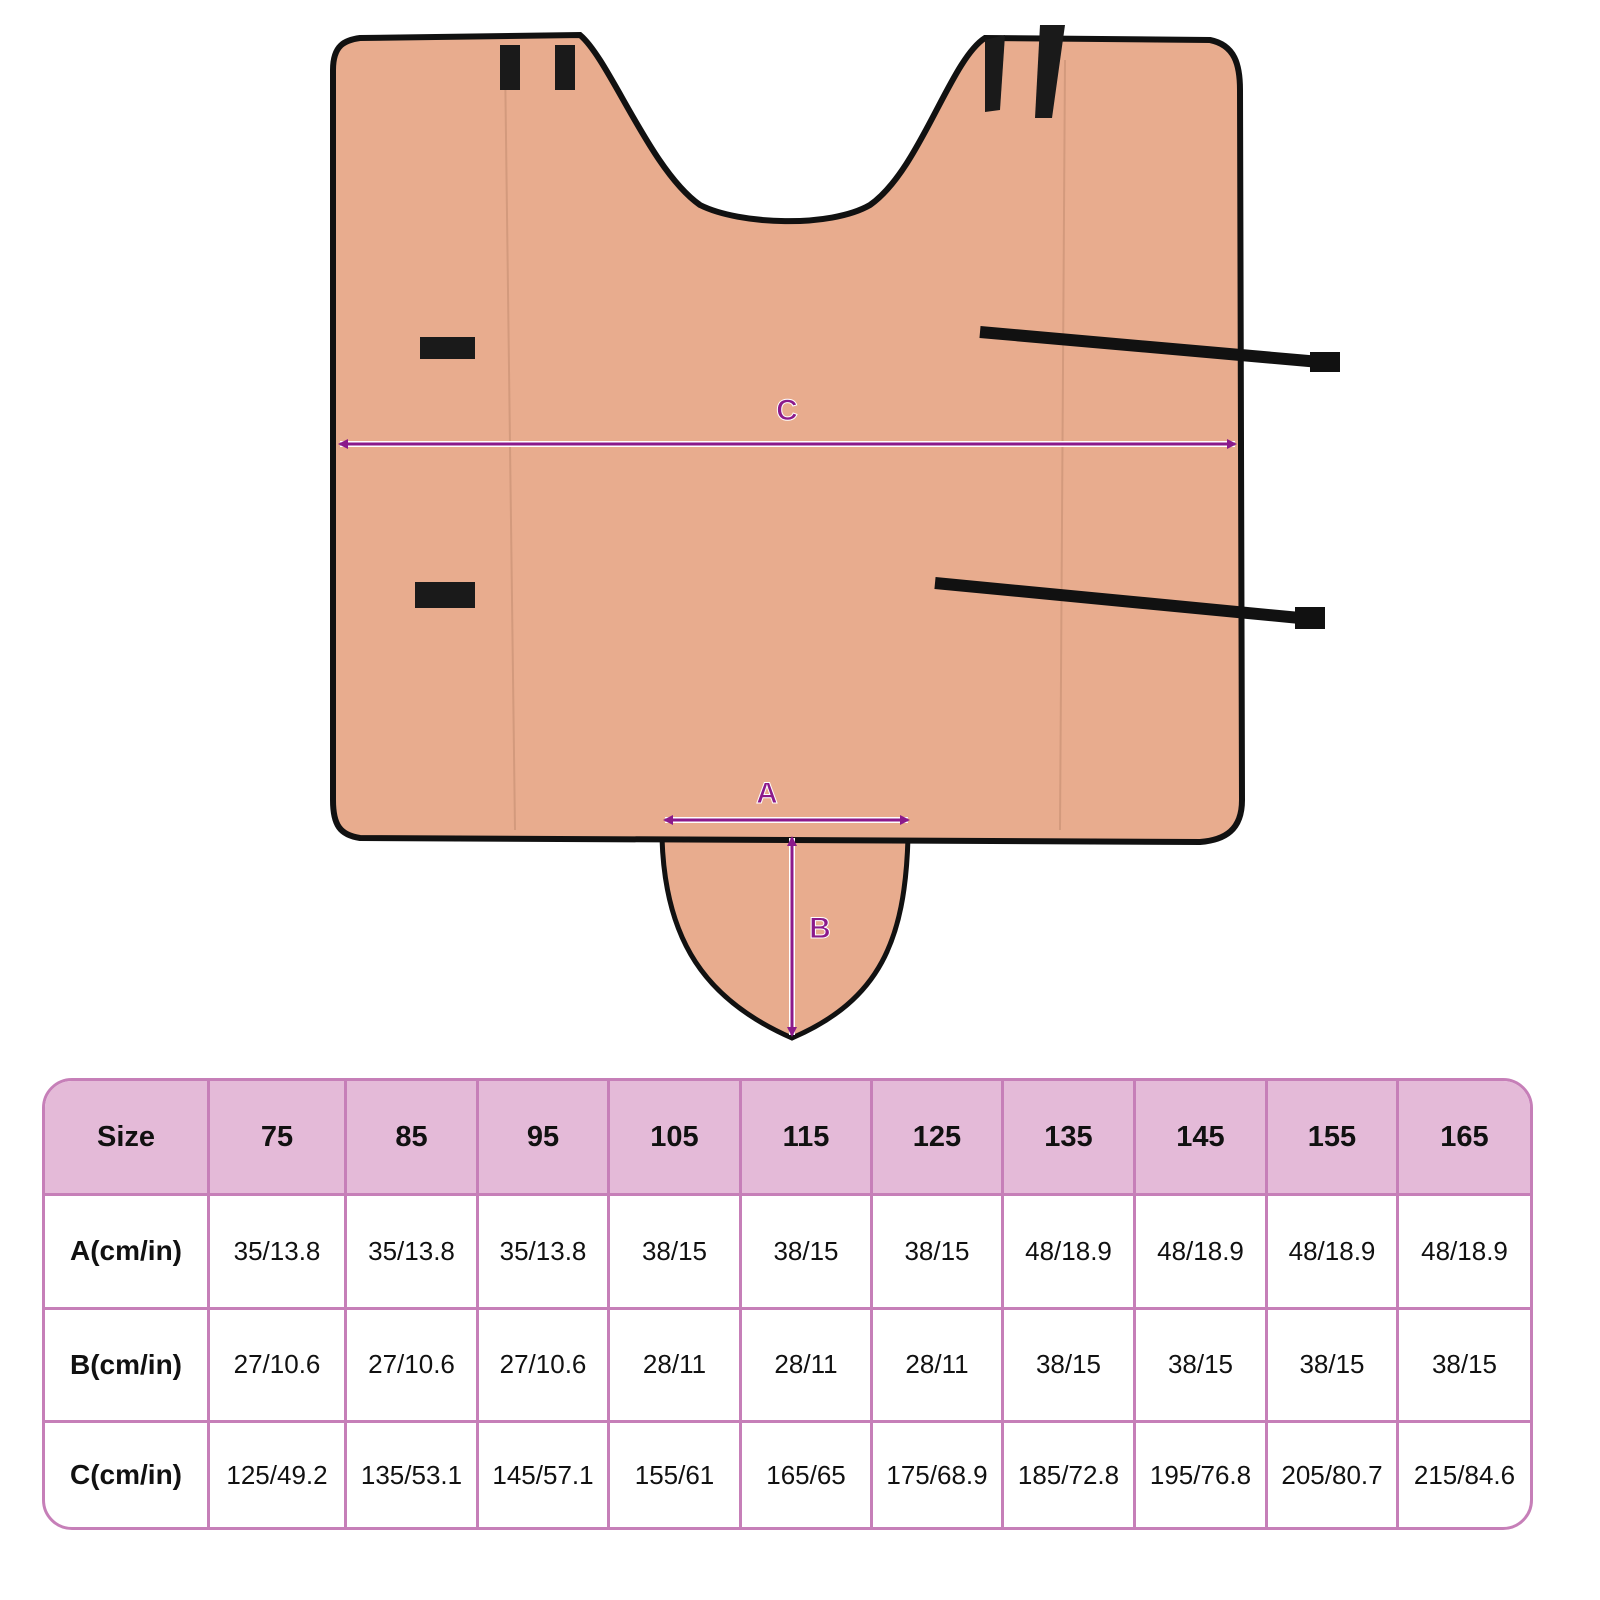 The height and width of the screenshot is (1600, 1600). I want to click on table-cell: 155/61, so click(676, 1475).